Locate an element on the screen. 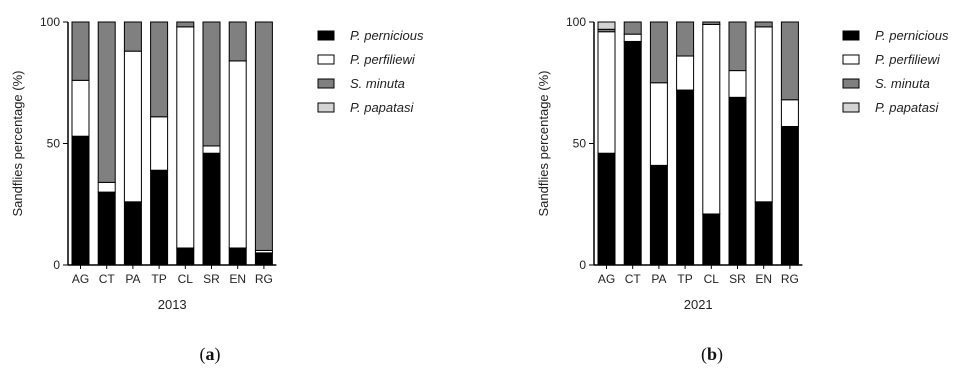  panel-label: (a) is located at coordinates (210, 354).